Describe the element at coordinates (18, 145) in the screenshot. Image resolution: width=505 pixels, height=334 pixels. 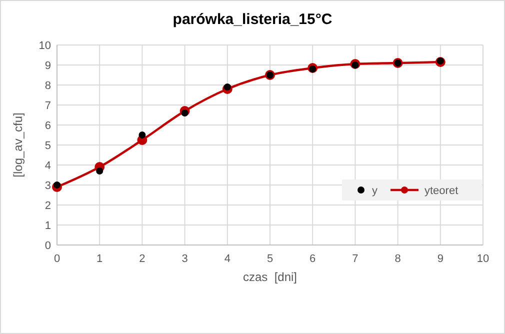
I see `y-axis-title: [log_av_cfu]` at that location.